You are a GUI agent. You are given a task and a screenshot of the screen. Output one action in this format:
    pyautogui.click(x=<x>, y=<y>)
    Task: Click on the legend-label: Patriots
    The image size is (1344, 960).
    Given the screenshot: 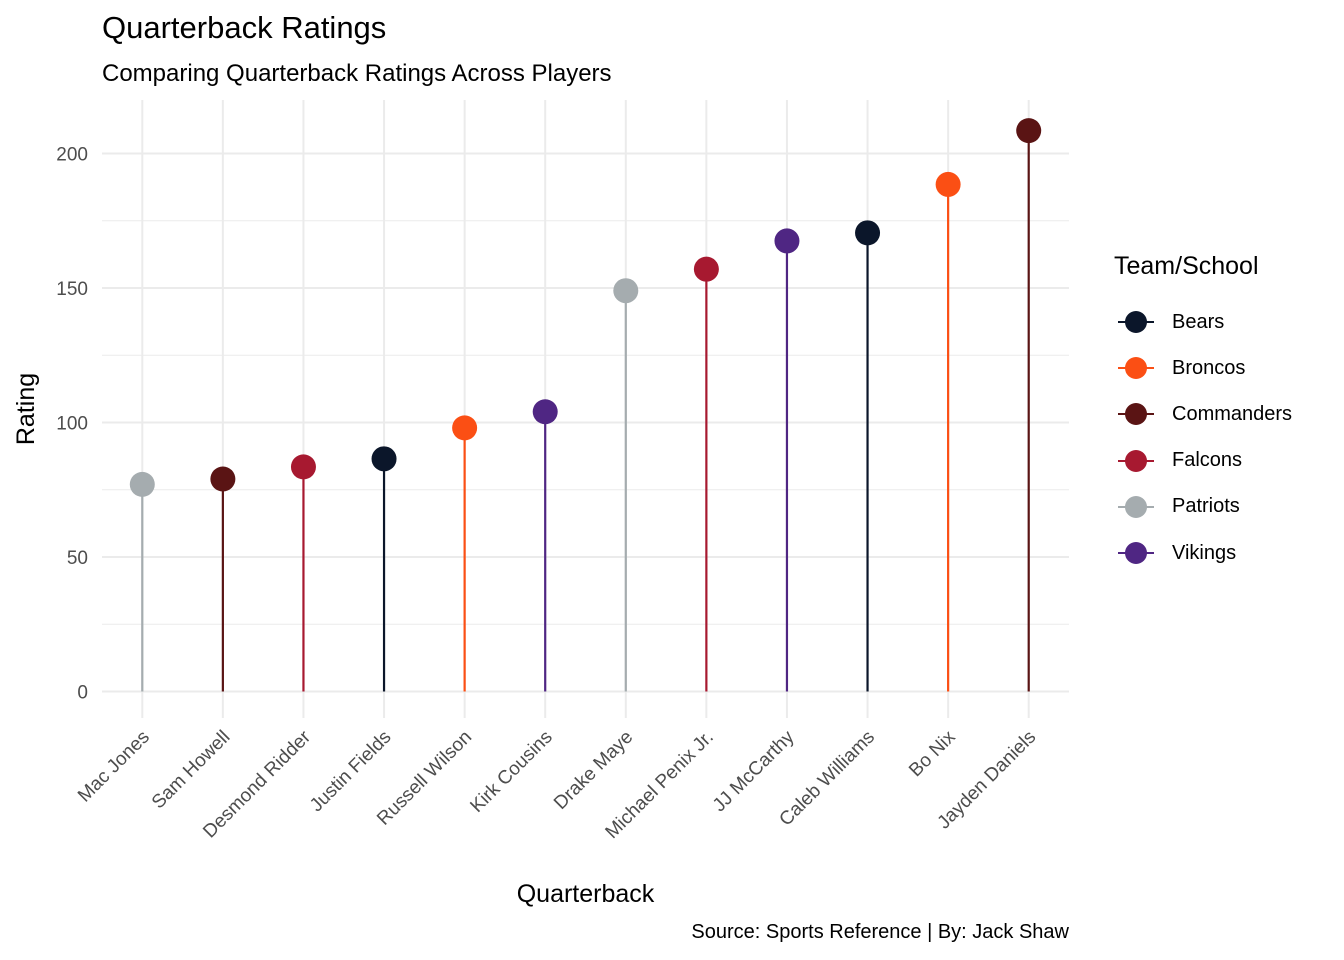 What is the action you would take?
    pyautogui.click(x=1206, y=506)
    